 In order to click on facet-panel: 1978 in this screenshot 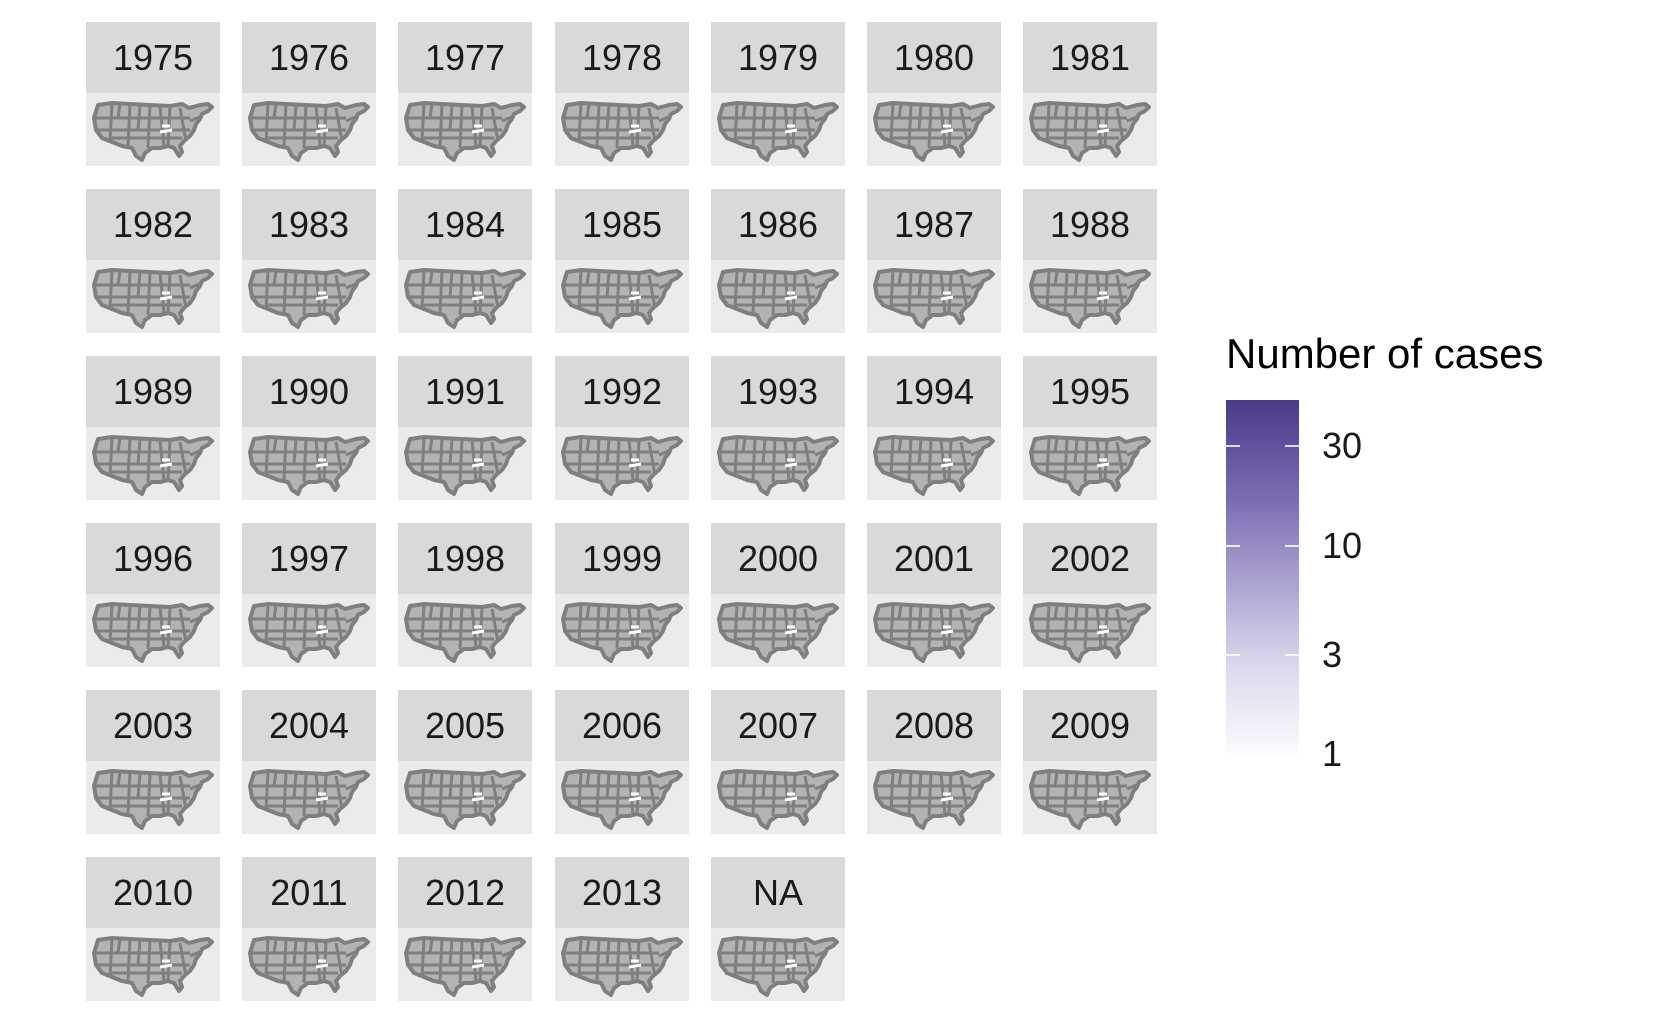, I will do `click(622, 94)`.